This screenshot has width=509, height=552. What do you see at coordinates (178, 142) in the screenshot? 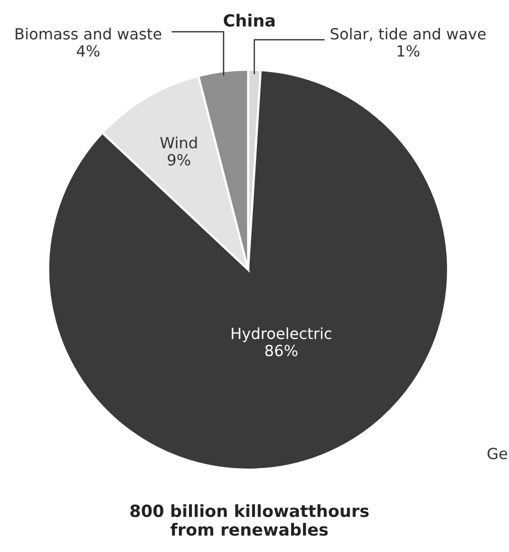
I see `slice-label: Wind` at bounding box center [178, 142].